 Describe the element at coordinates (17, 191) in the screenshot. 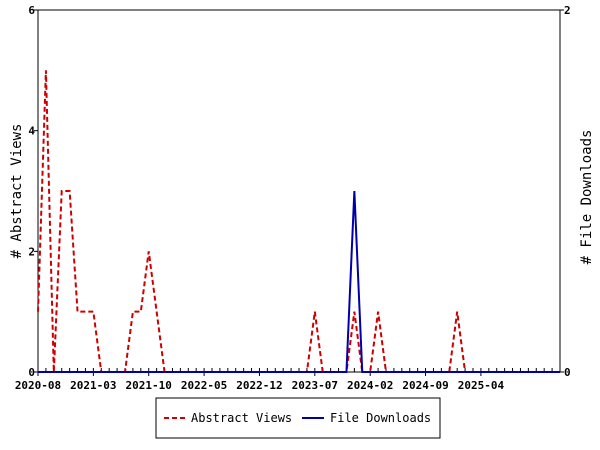

I see `left-y-axis-title: # Abstract Views` at that location.